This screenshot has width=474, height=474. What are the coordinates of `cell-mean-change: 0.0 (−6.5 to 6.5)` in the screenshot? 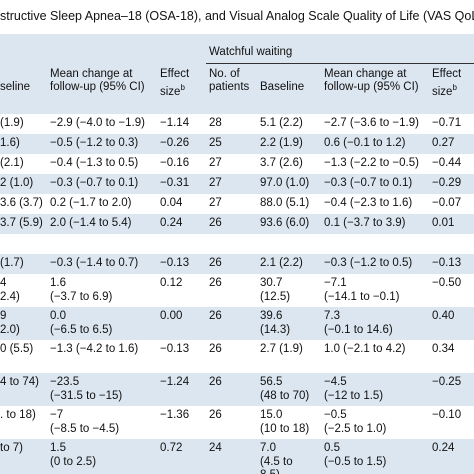 It's located at (81, 323).